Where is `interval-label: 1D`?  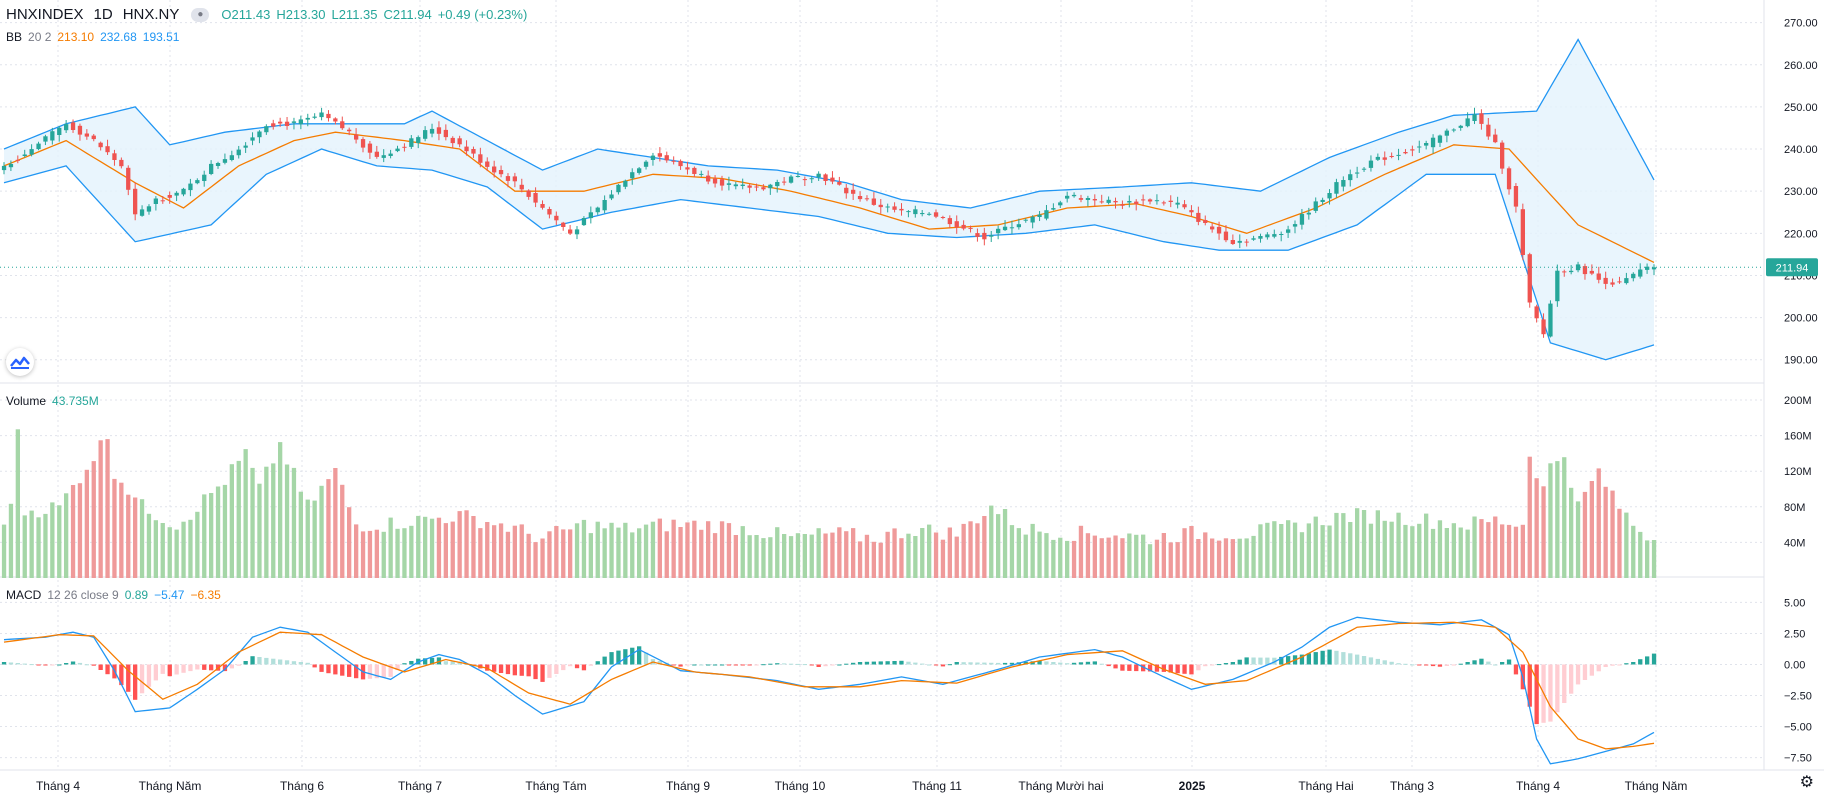 interval-label: 1D is located at coordinates (103, 14).